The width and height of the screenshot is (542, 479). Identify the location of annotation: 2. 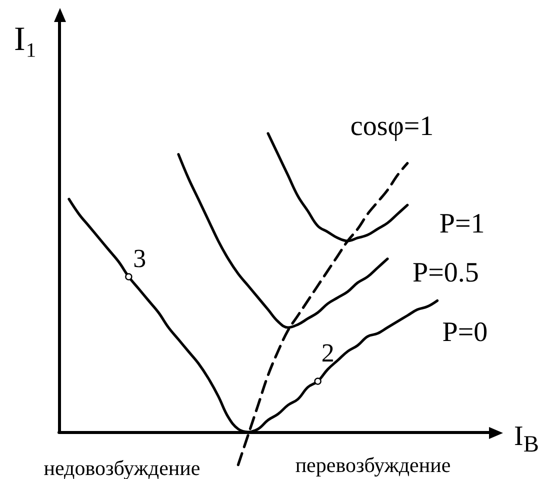
(327, 353).